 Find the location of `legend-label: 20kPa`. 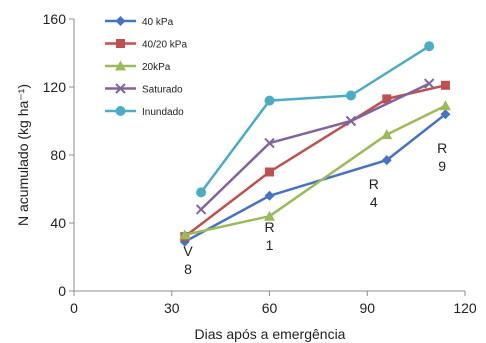

legend-label: 20kPa is located at coordinates (156, 67).